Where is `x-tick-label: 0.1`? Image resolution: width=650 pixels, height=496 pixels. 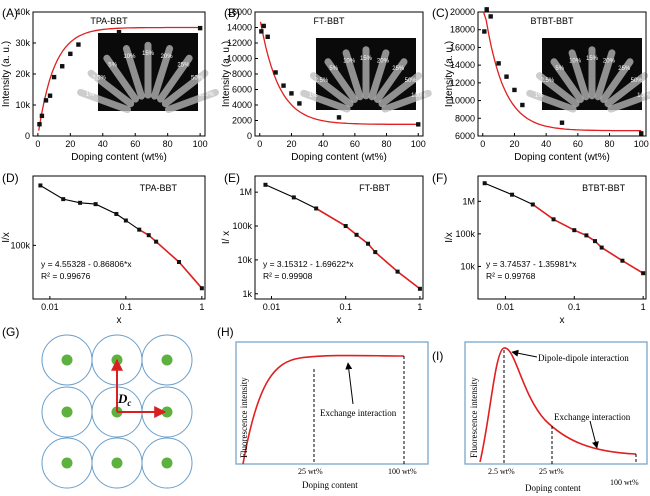
x-tick-label: 0.1 is located at coordinates (126, 307).